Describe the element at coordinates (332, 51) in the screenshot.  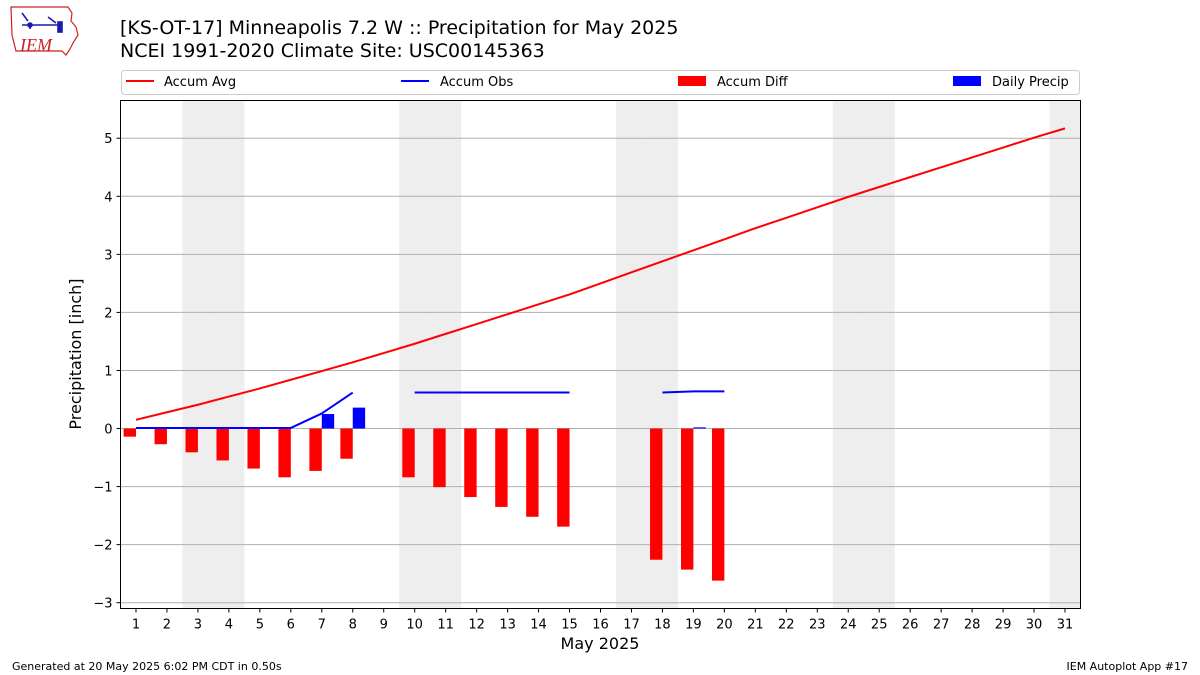
I see `chart-subtitle: NCEI 1991-2020 Climate Site: USC00145363` at that location.